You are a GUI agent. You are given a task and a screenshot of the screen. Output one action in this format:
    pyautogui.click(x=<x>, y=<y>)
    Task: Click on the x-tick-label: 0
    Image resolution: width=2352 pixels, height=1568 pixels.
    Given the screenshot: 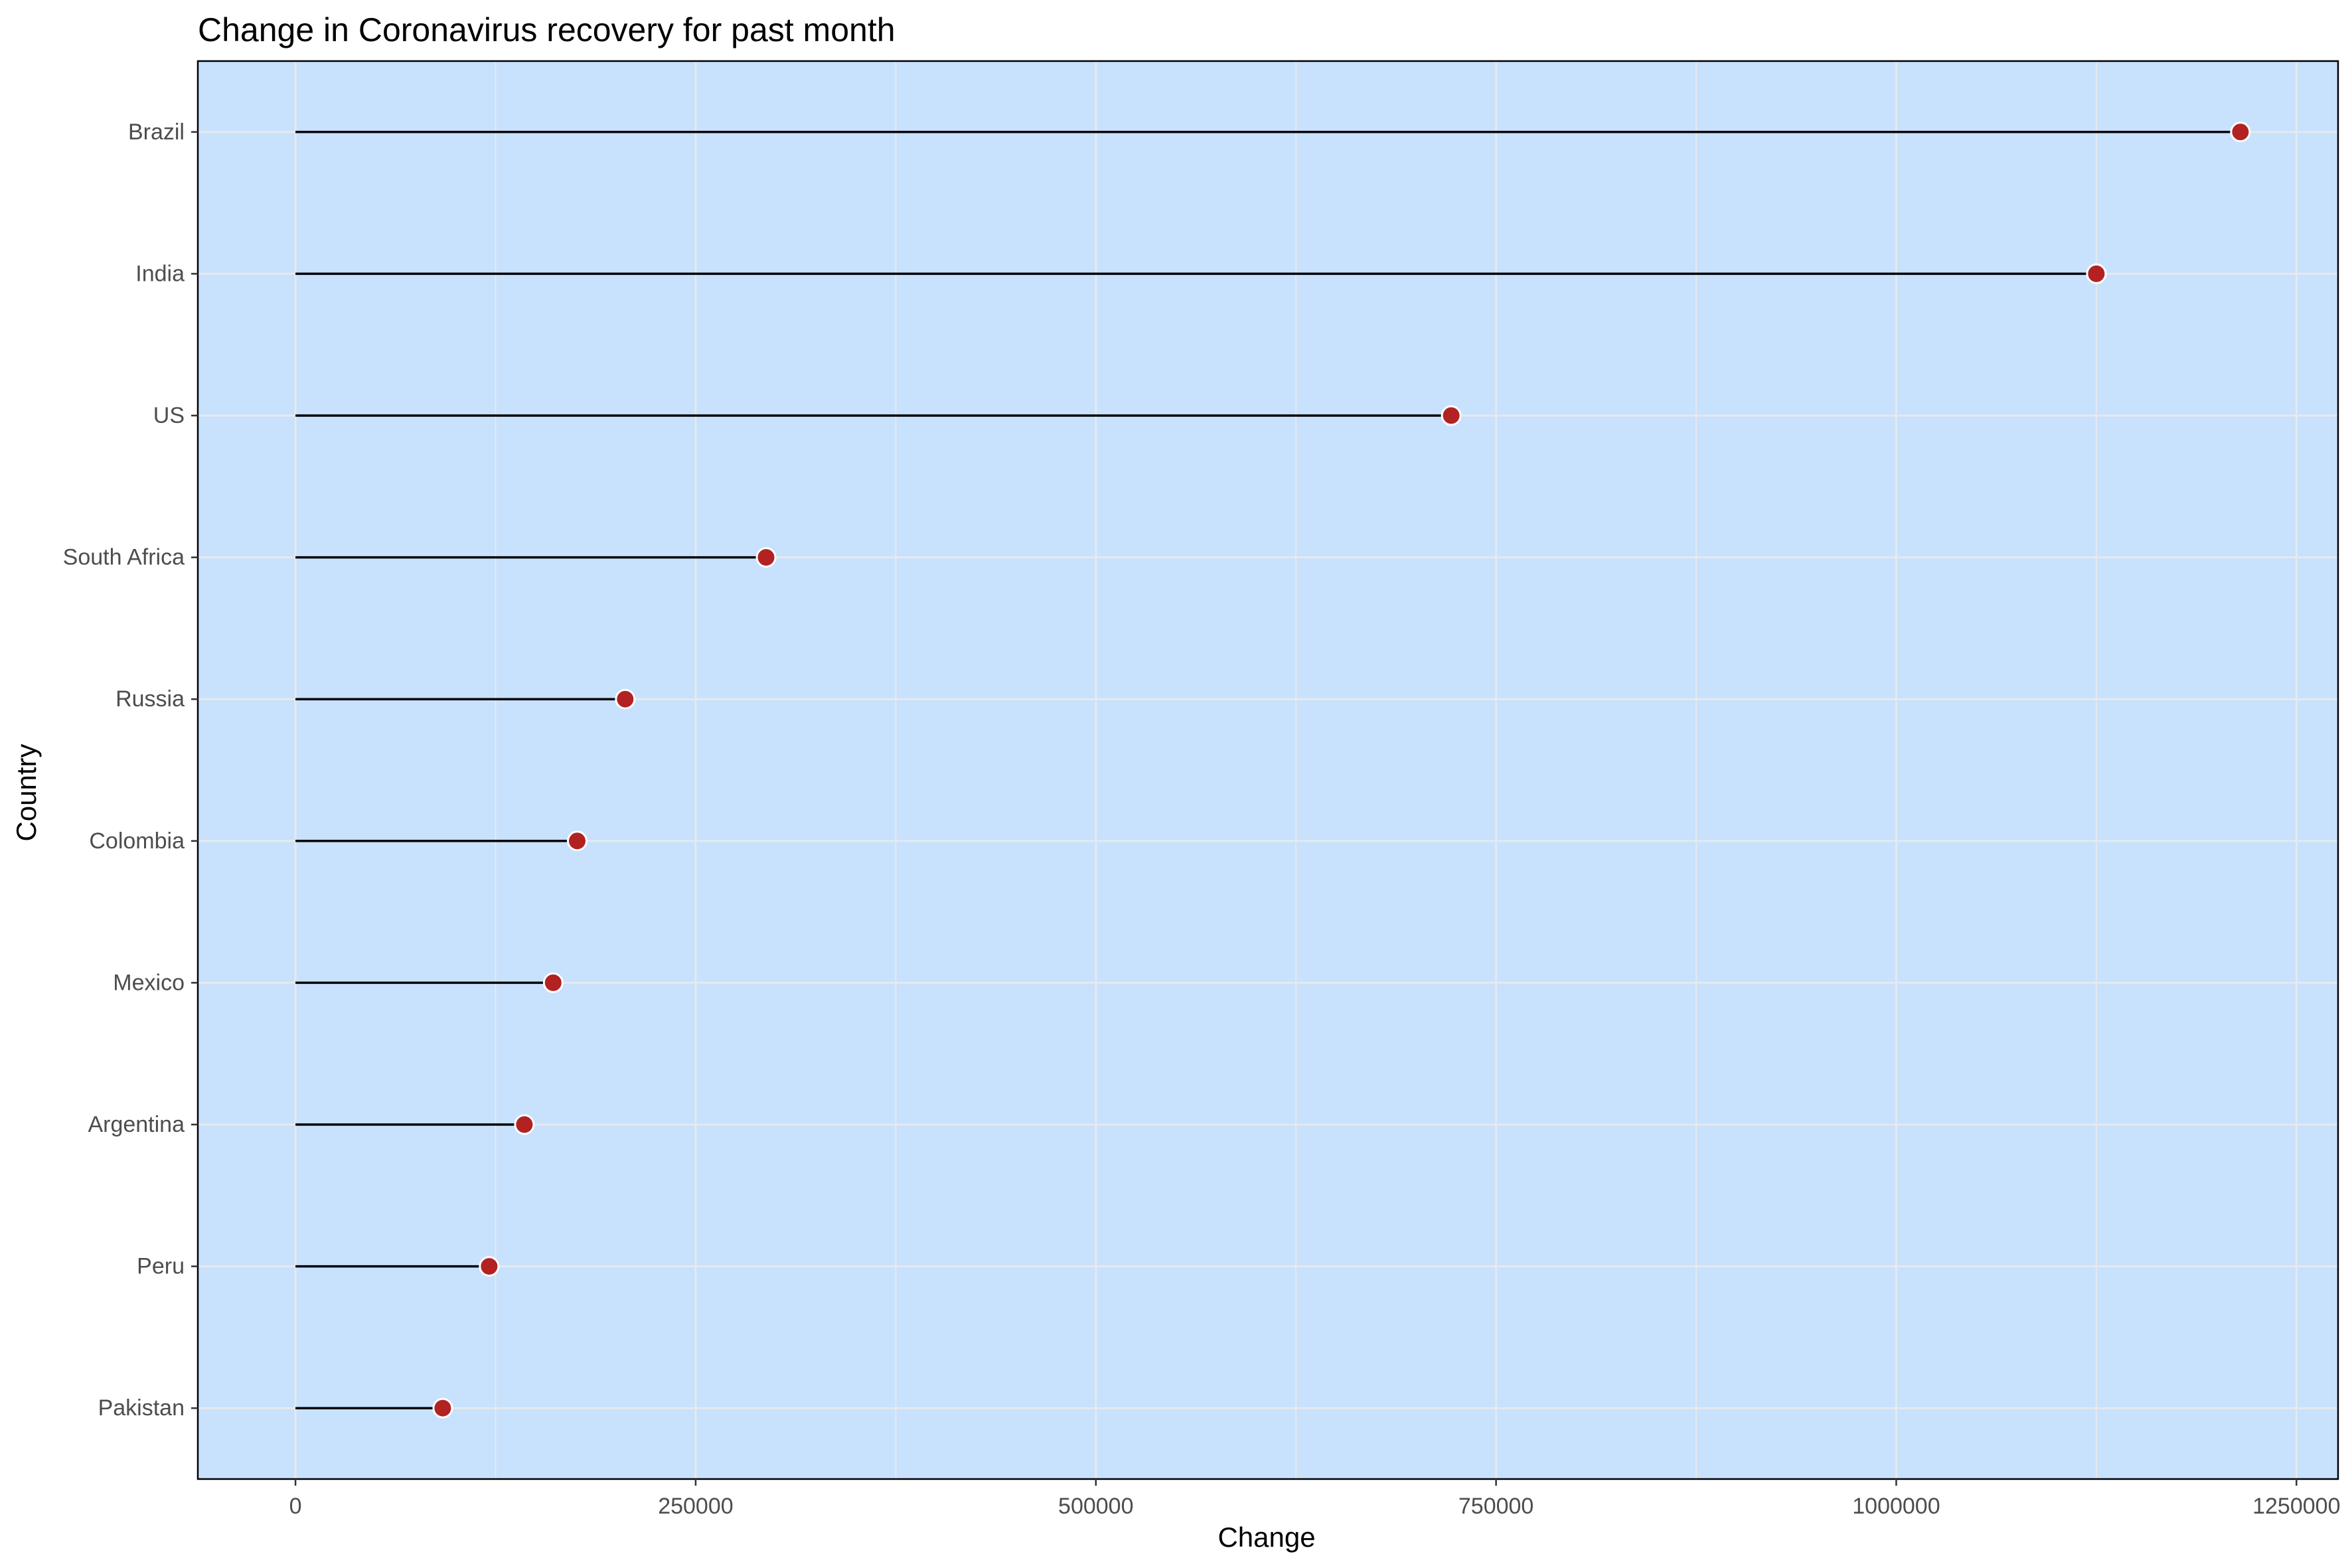 What is the action you would take?
    pyautogui.click(x=296, y=1507)
    